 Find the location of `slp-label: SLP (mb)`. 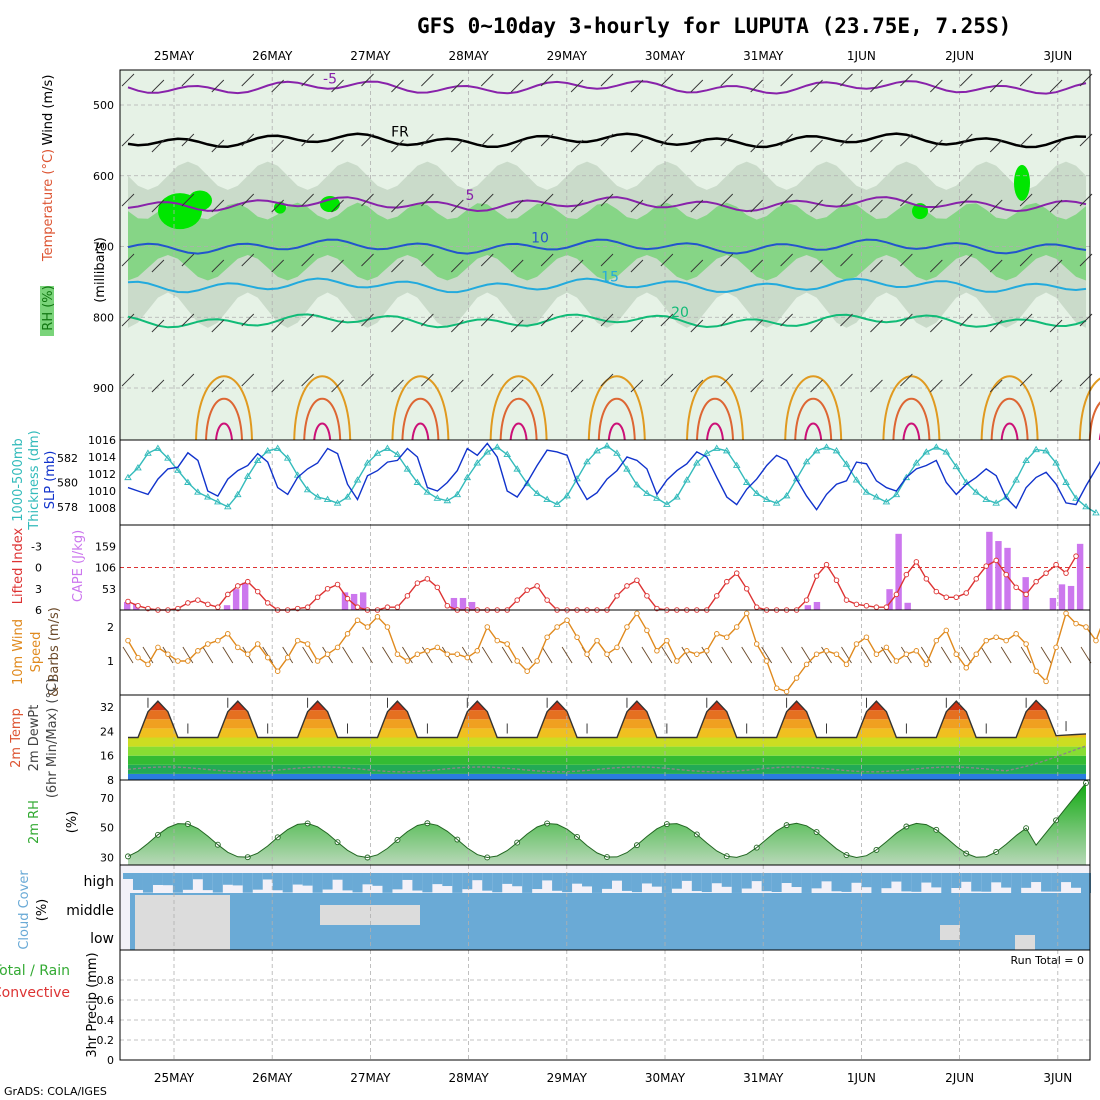

slp-label: SLP (mb) is located at coordinates (50, 480).